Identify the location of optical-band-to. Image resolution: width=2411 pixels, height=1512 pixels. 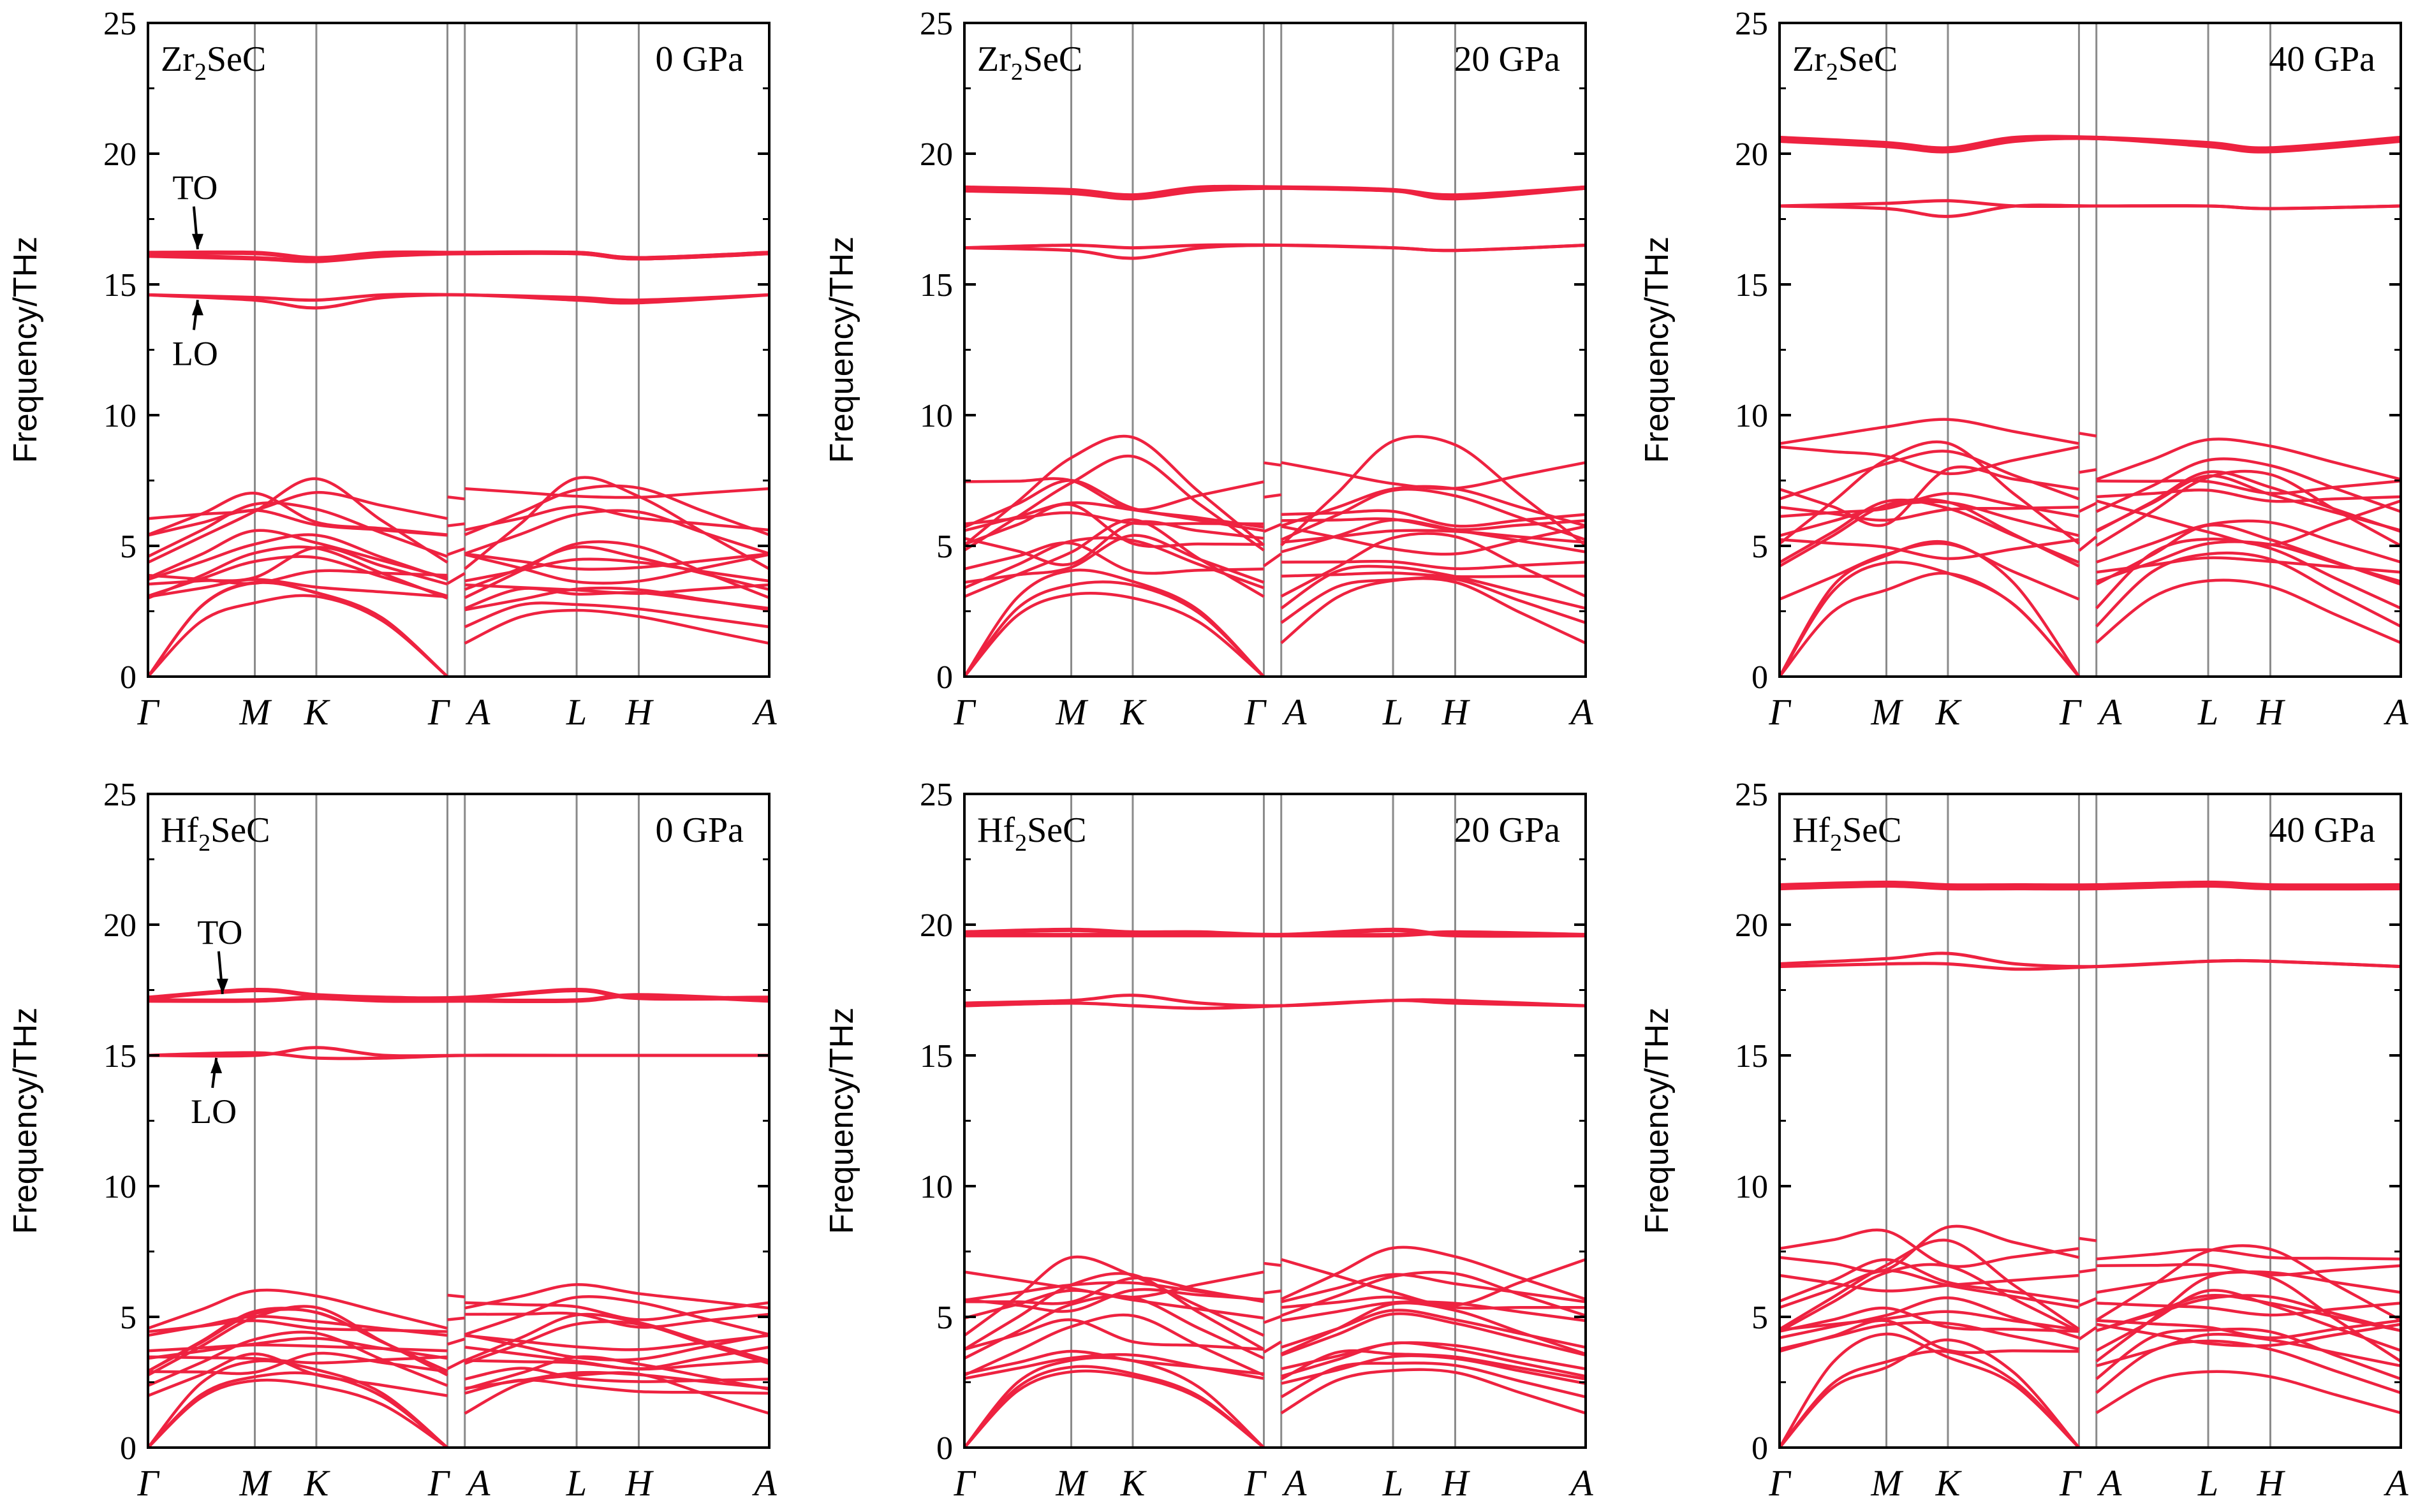
(2090, 884).